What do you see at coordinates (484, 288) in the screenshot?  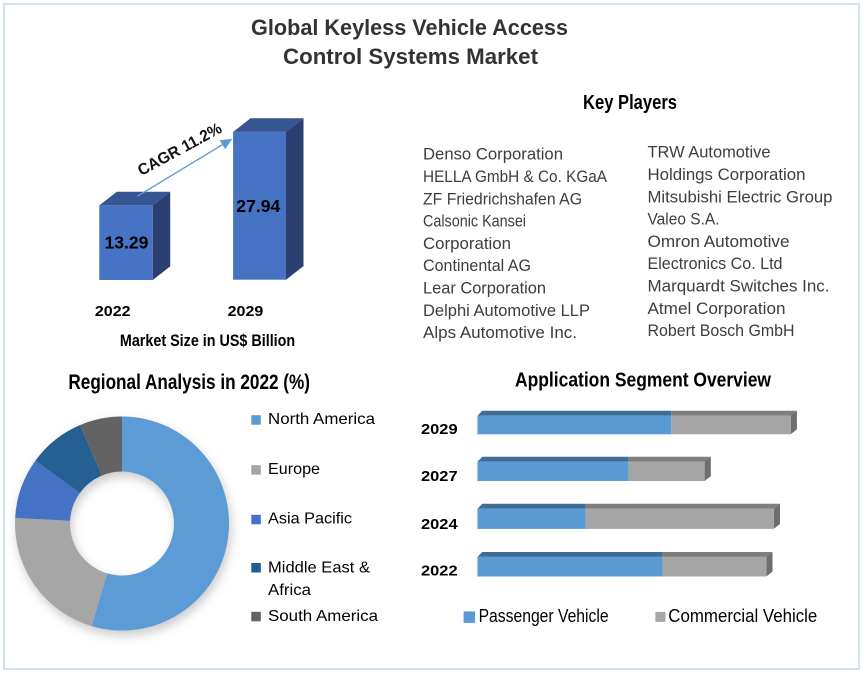 I see `svg-text: Lear Corporation` at bounding box center [484, 288].